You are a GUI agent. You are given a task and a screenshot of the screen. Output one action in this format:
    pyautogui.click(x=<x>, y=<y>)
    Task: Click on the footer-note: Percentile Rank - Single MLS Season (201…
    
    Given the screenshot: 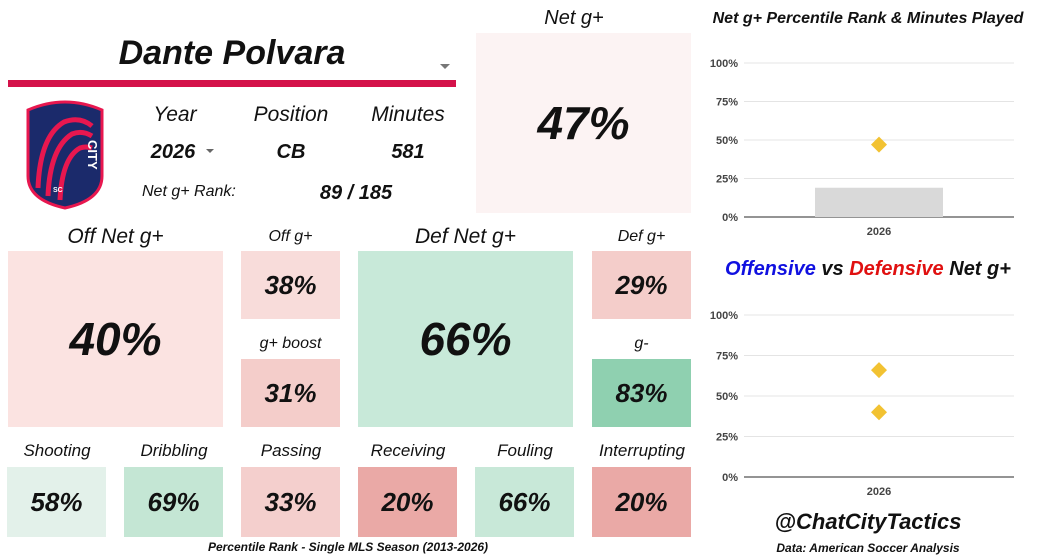 What is the action you would take?
    pyautogui.click(x=348, y=547)
    